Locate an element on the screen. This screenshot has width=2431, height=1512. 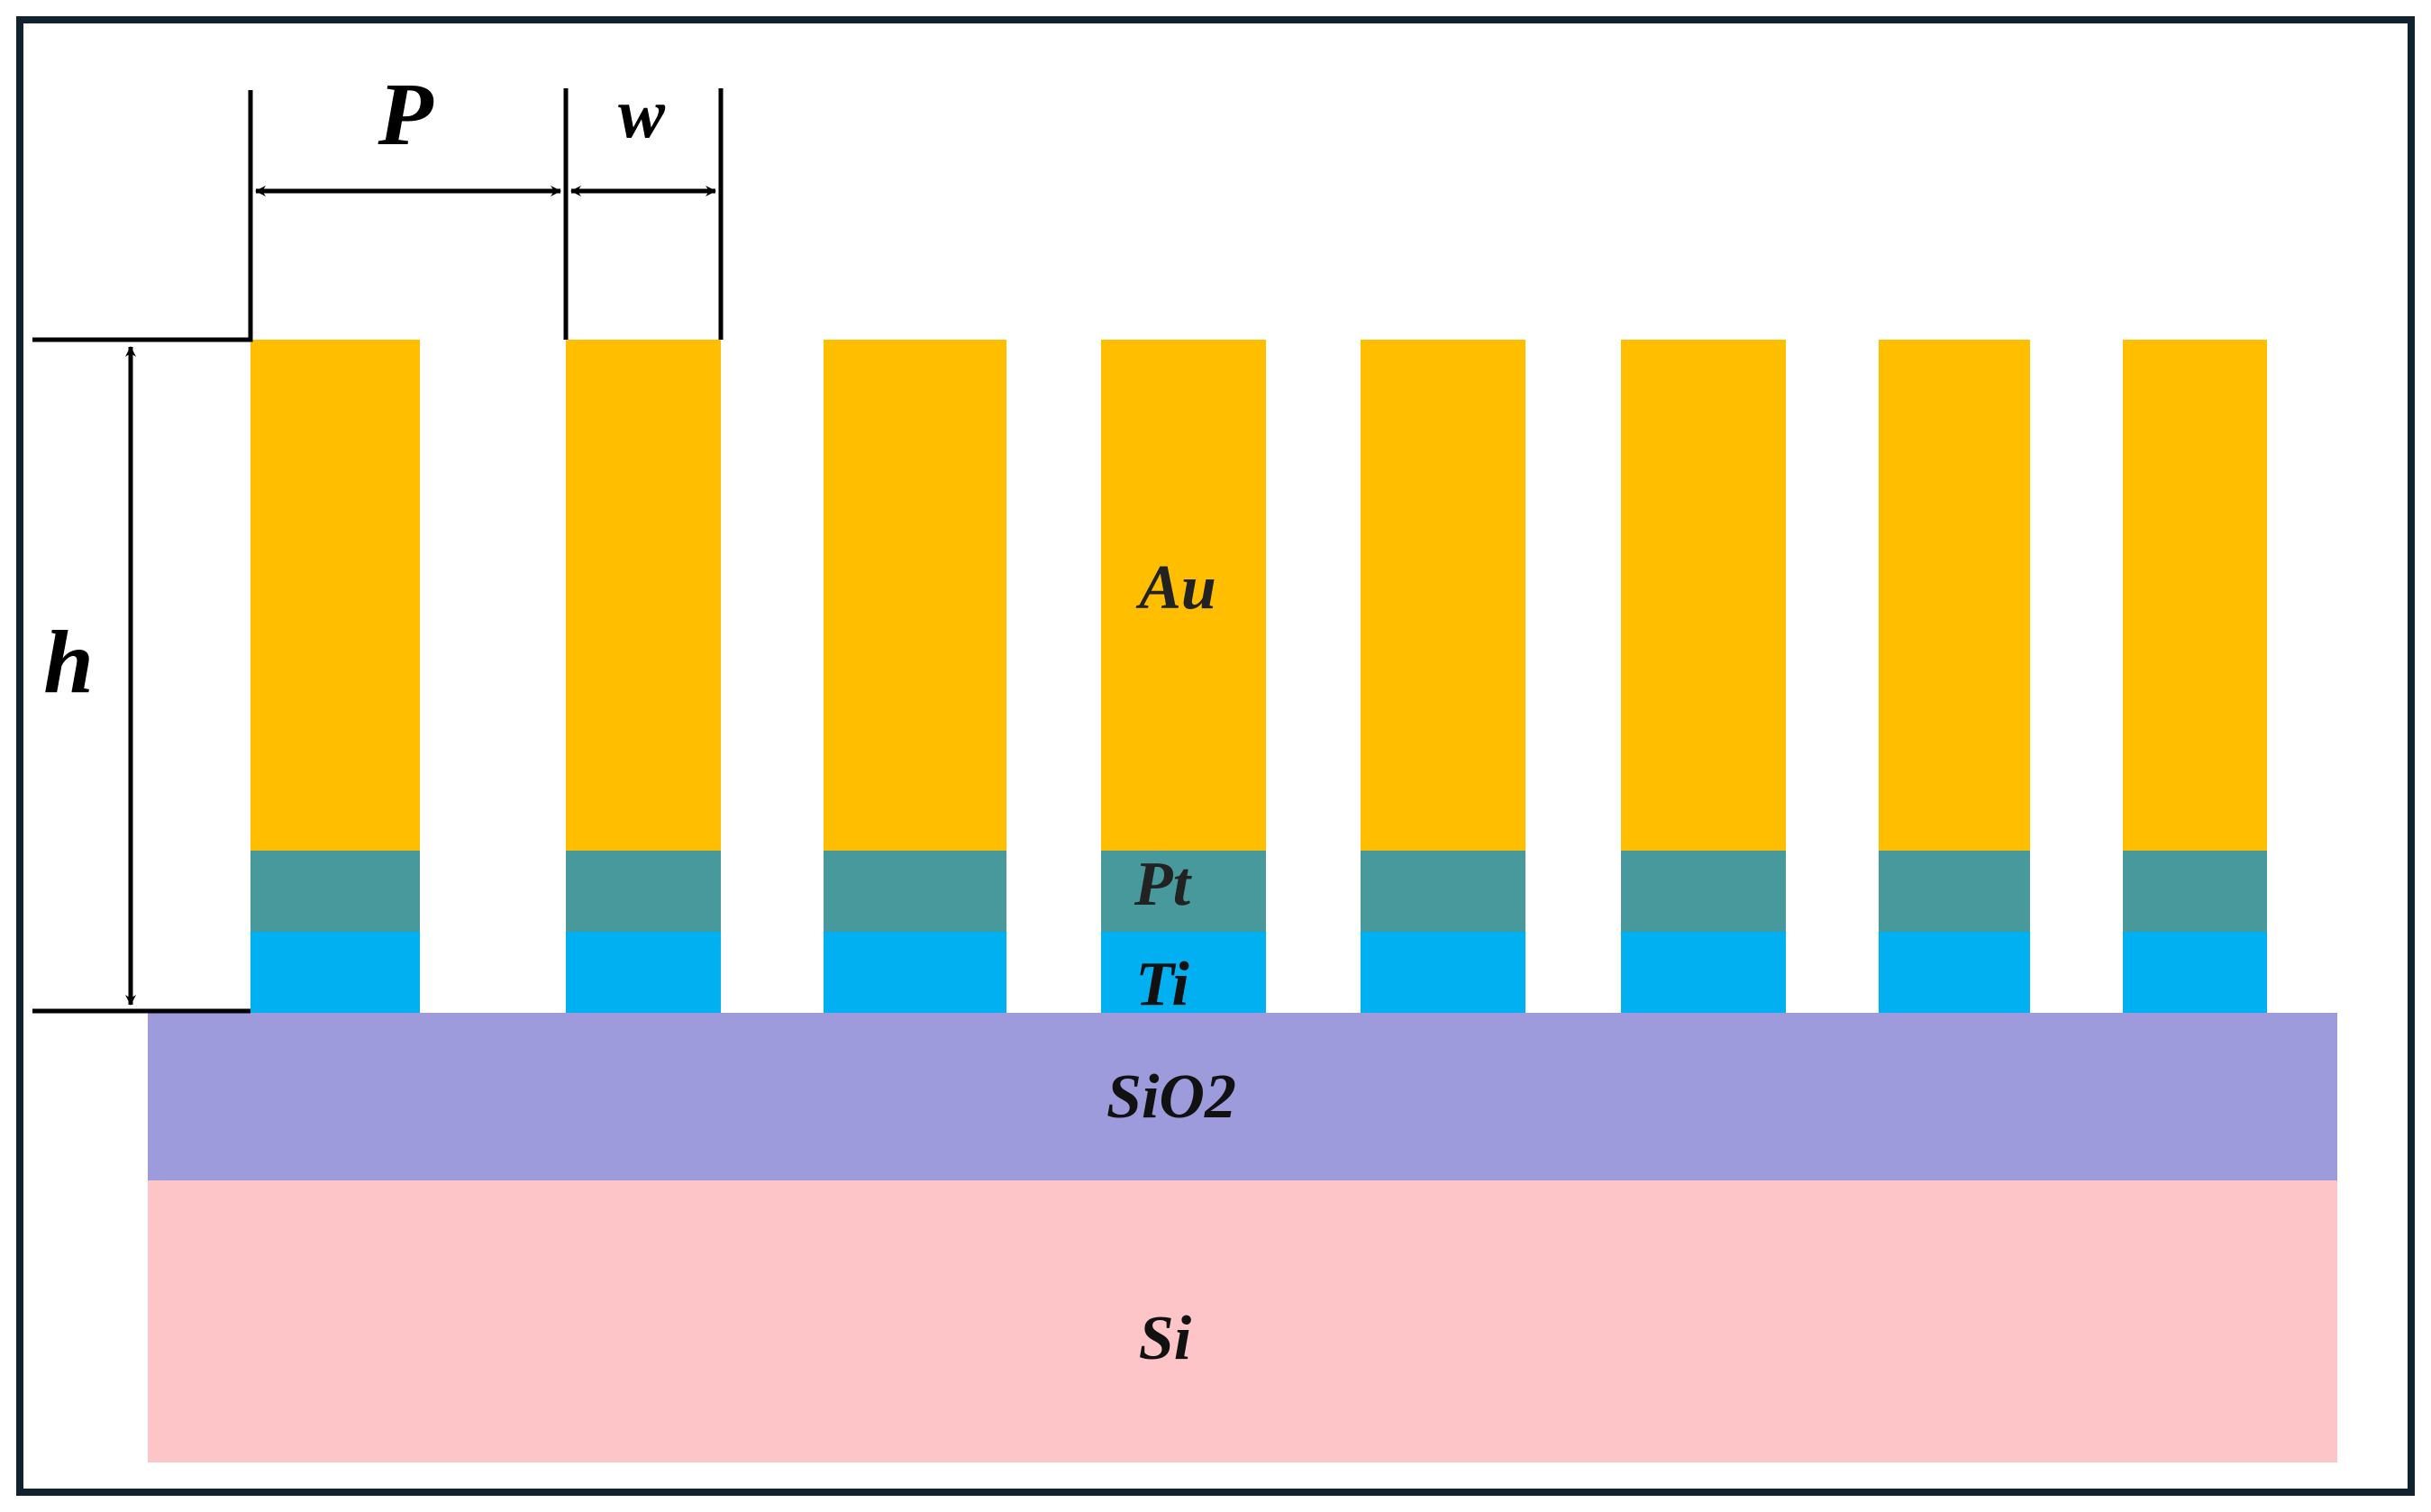
ridge-4-au-segment is located at coordinates (1183, 595).